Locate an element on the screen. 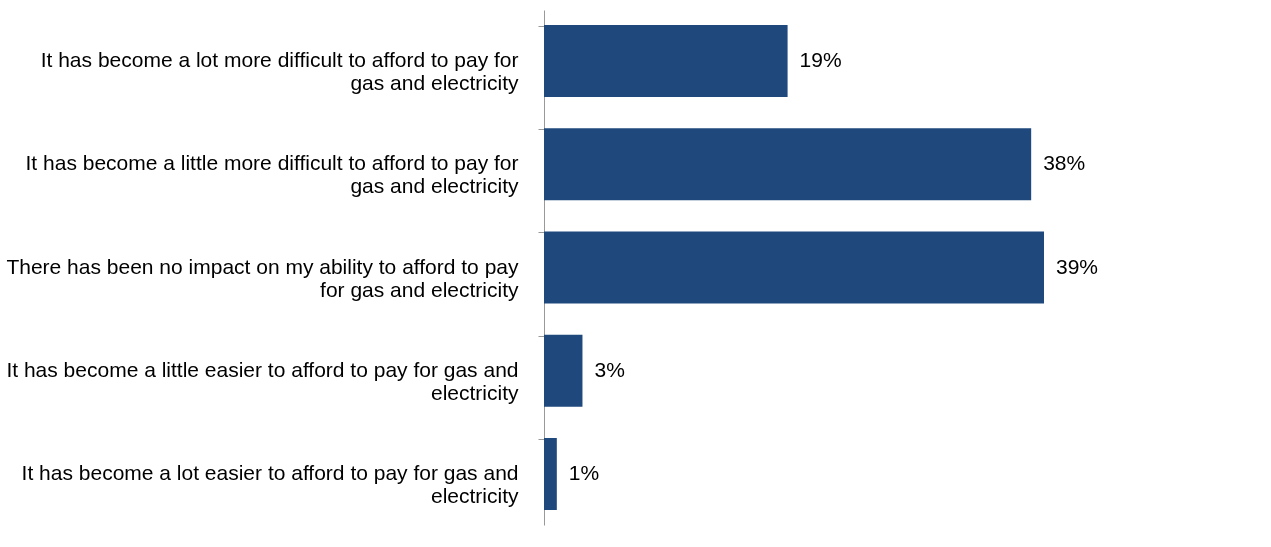  y-tick-label: It has become a little easier to afford to pay for gas and electricity is located at coordinates (262, 380).